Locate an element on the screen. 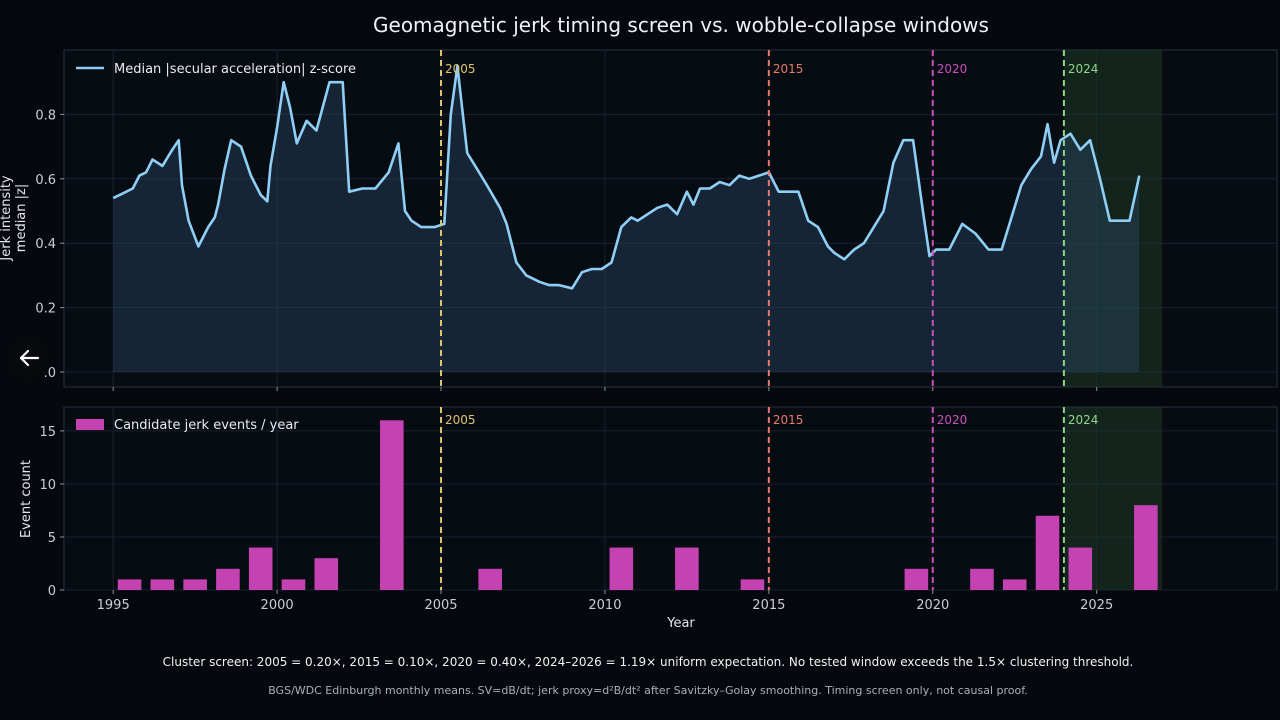 Image resolution: width=1280 pixels, height=720 pixels. collapse-window-top is located at coordinates (1113, 218).